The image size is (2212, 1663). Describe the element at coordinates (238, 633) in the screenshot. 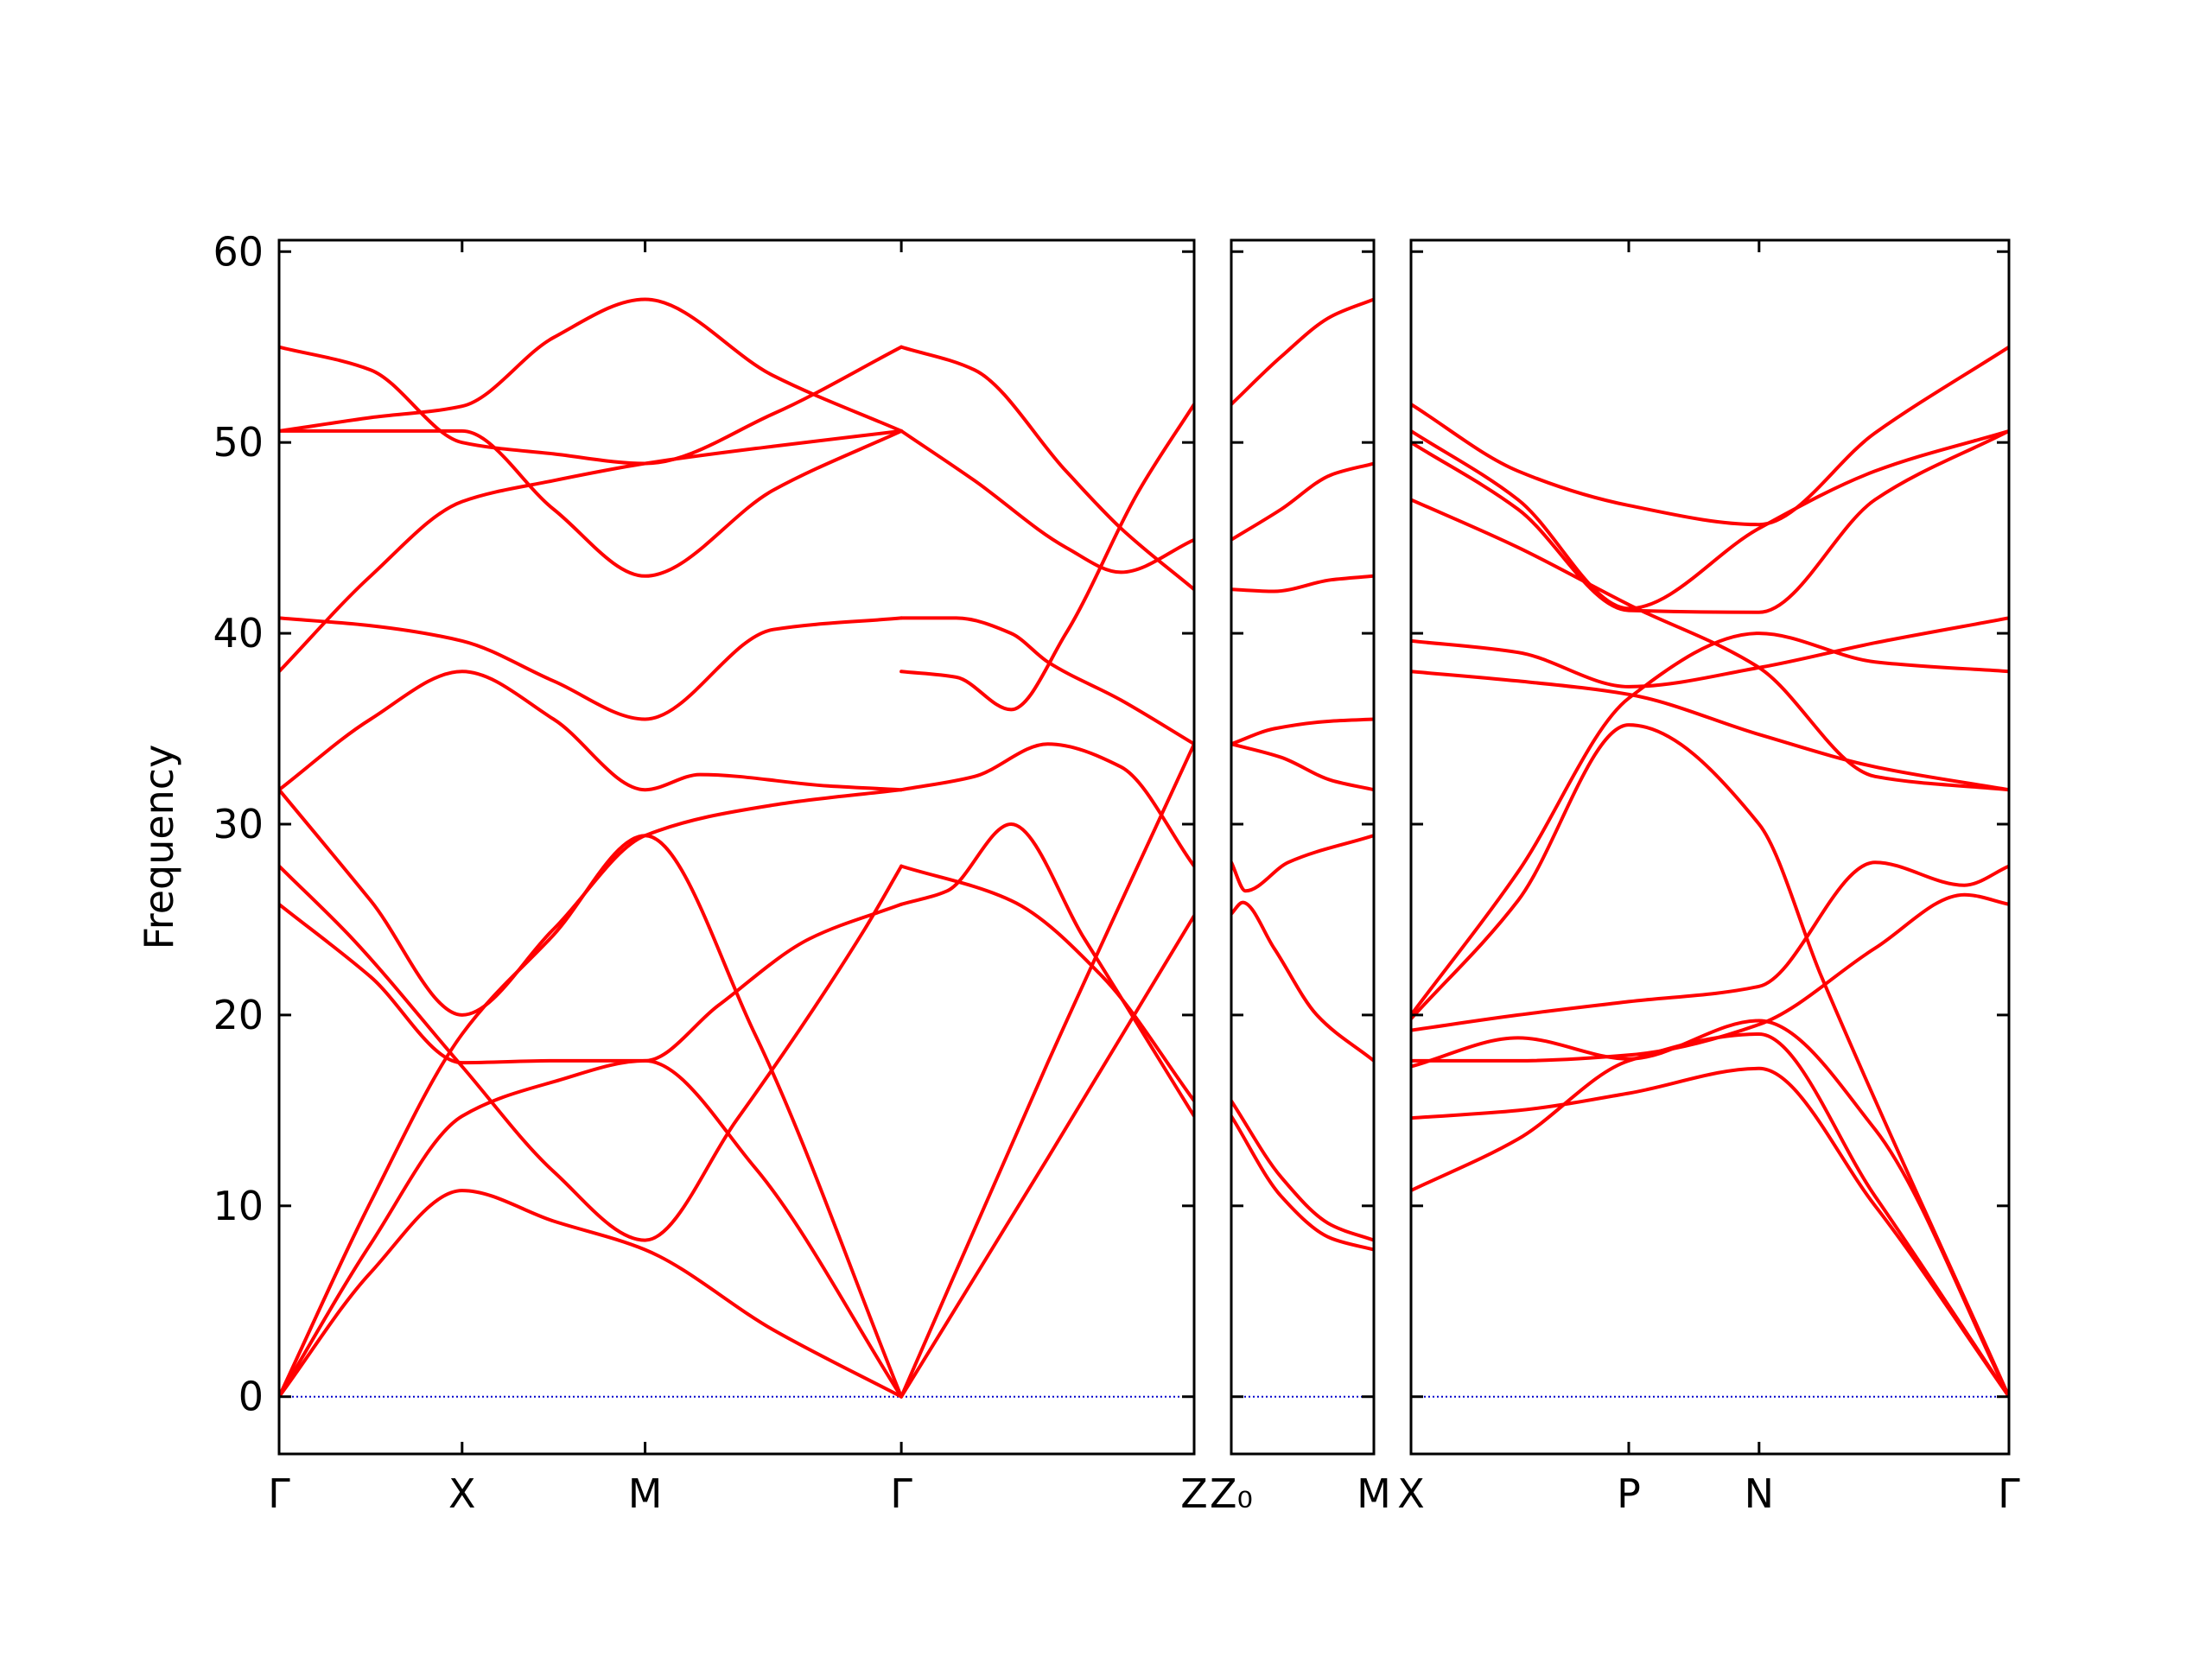

I see `y-tick-label: 40` at that location.